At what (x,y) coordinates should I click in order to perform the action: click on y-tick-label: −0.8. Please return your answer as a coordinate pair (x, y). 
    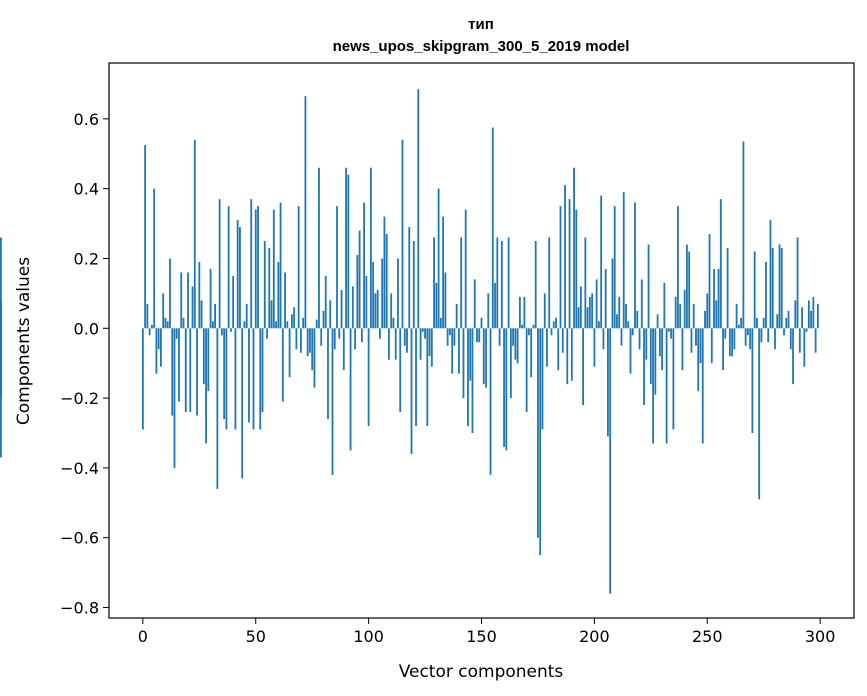
    Looking at the image, I should click on (79, 608).